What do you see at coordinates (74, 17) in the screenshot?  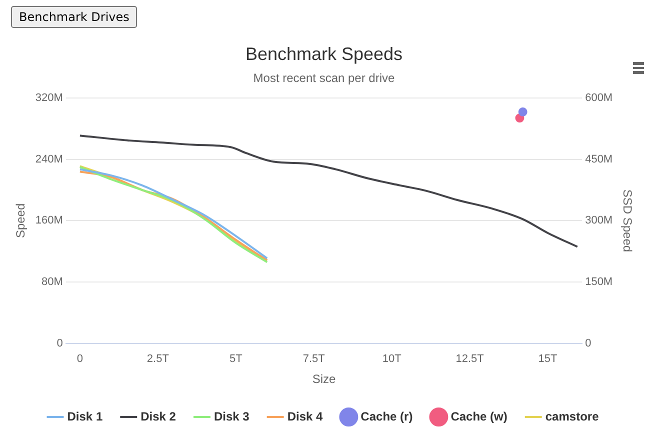 I see `text: Benchmark Drives` at bounding box center [74, 17].